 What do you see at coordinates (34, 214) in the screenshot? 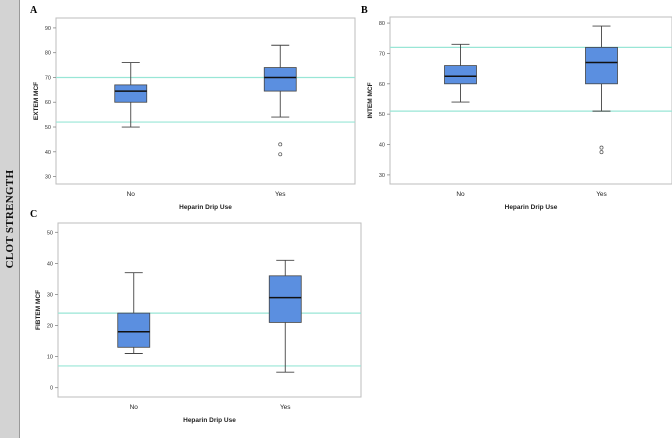
I see `panel-letter-c: C` at bounding box center [34, 214].